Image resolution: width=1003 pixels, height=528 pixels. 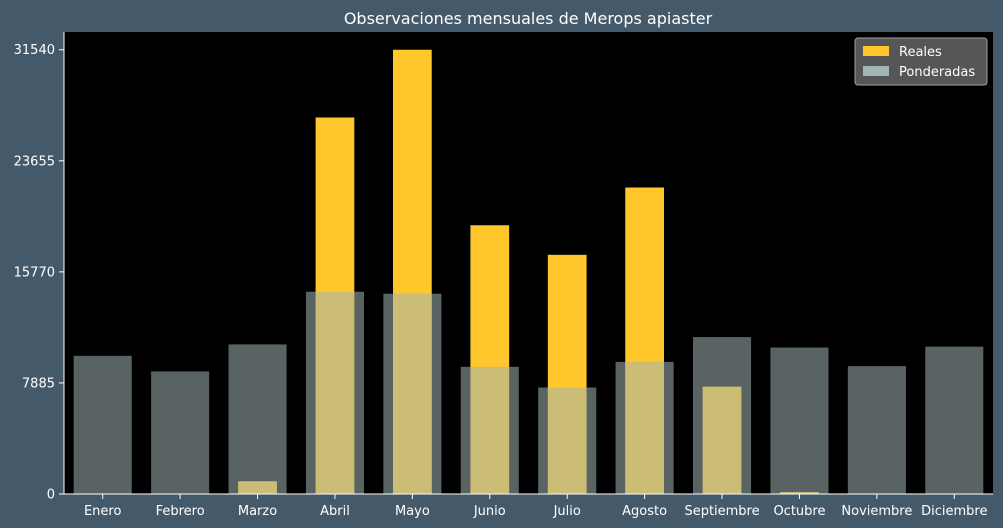 What do you see at coordinates (876, 51) in the screenshot?
I see `legend-swatch-reales` at bounding box center [876, 51].